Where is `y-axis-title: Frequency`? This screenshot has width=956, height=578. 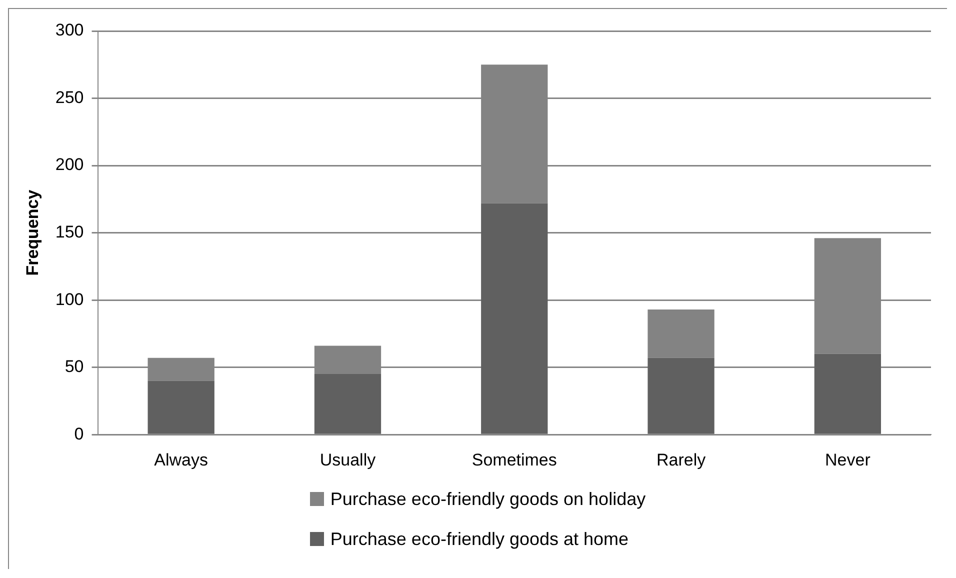 y-axis-title: Frequency is located at coordinates (32, 232).